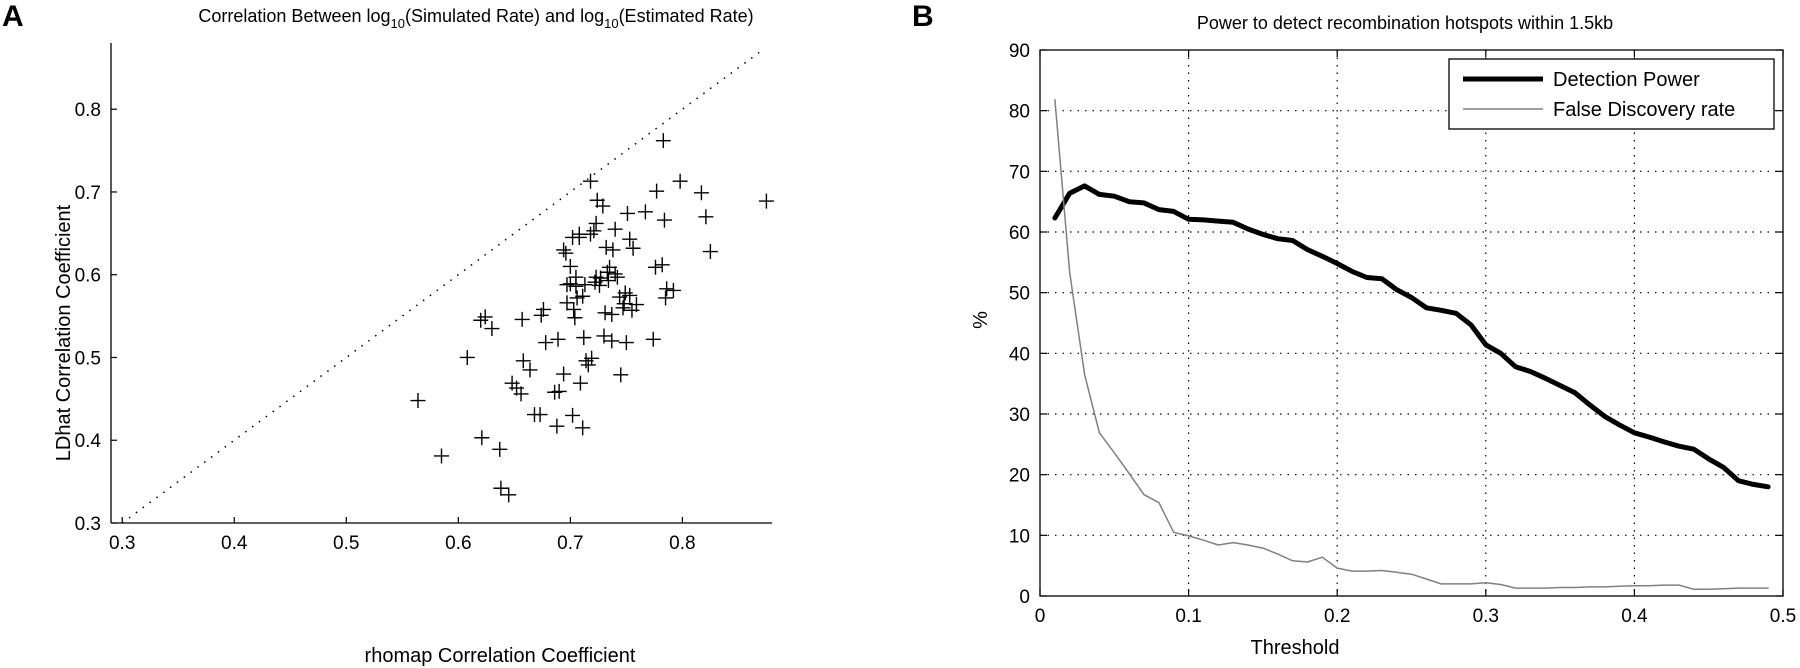 The image size is (1800, 668). What do you see at coordinates (13, 16) in the screenshot?
I see `panel-a-letter: A` at bounding box center [13, 16].